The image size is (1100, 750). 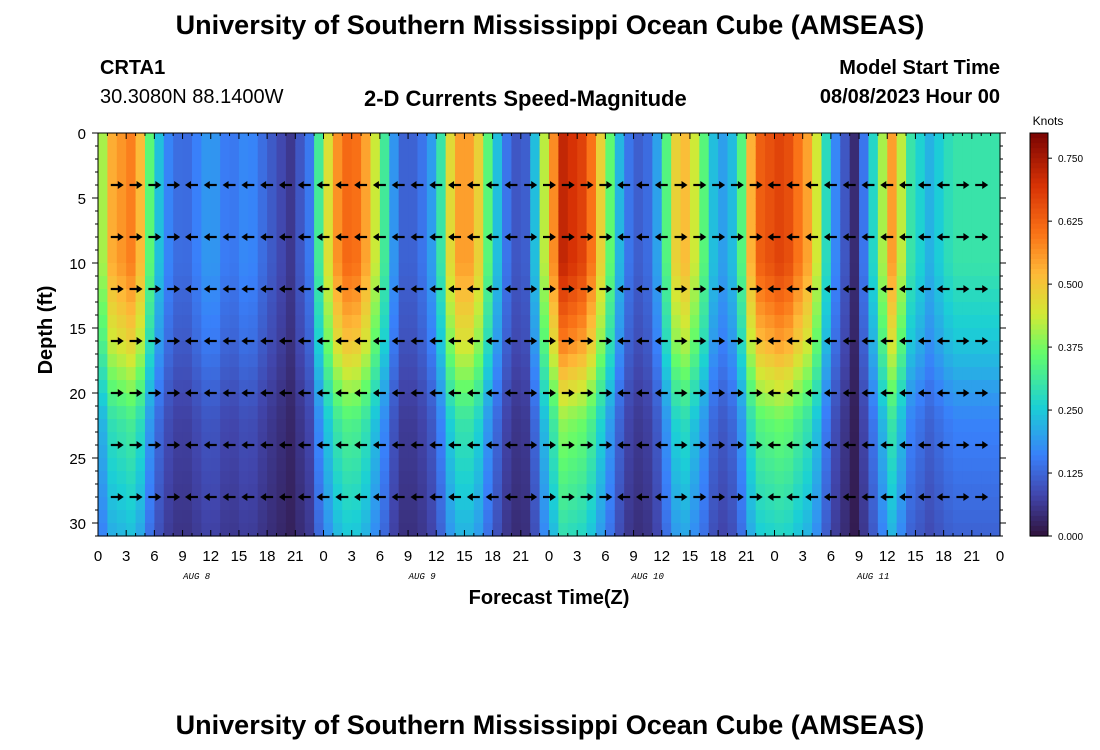 I want to click on x-tick-label: 18, so click(x=943, y=556).